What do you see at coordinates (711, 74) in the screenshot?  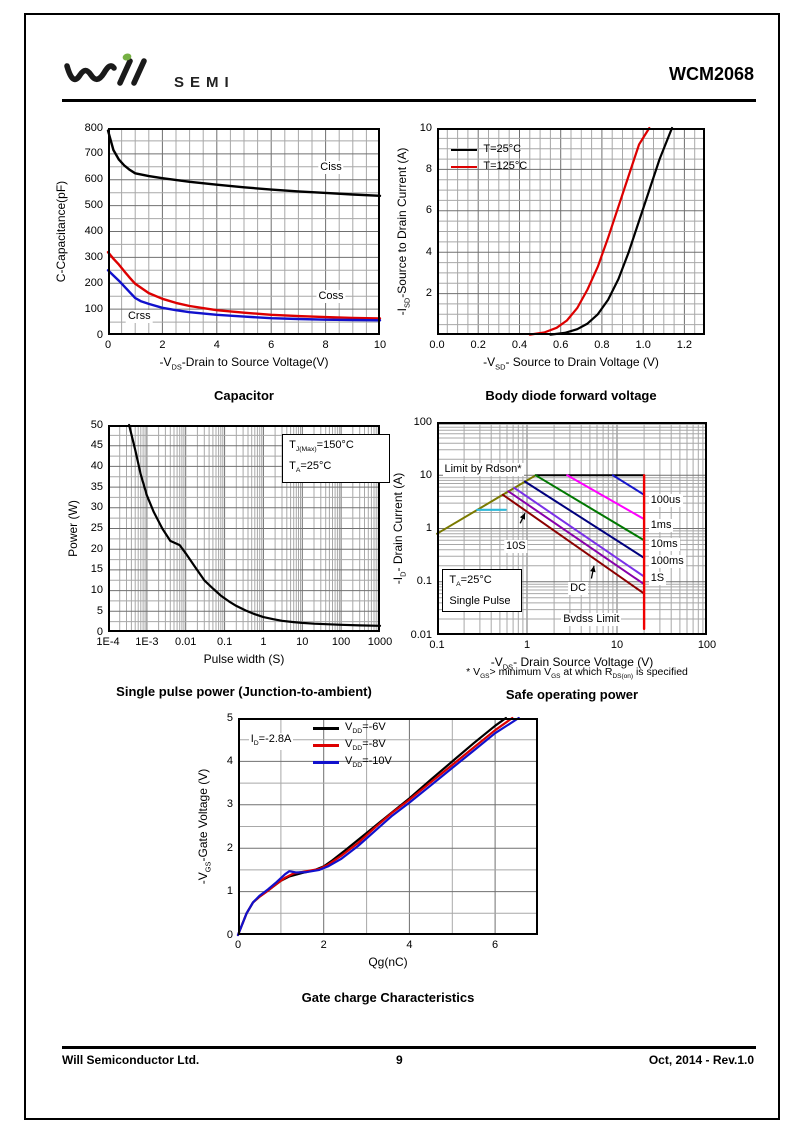 I see `part-number: WCM2068` at bounding box center [711, 74].